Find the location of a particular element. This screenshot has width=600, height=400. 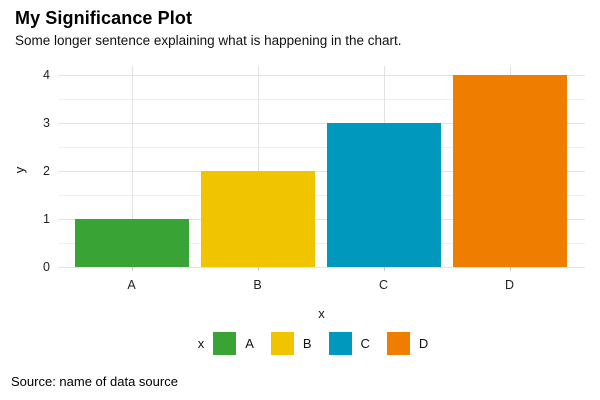

legend-label: D is located at coordinates (423, 343).